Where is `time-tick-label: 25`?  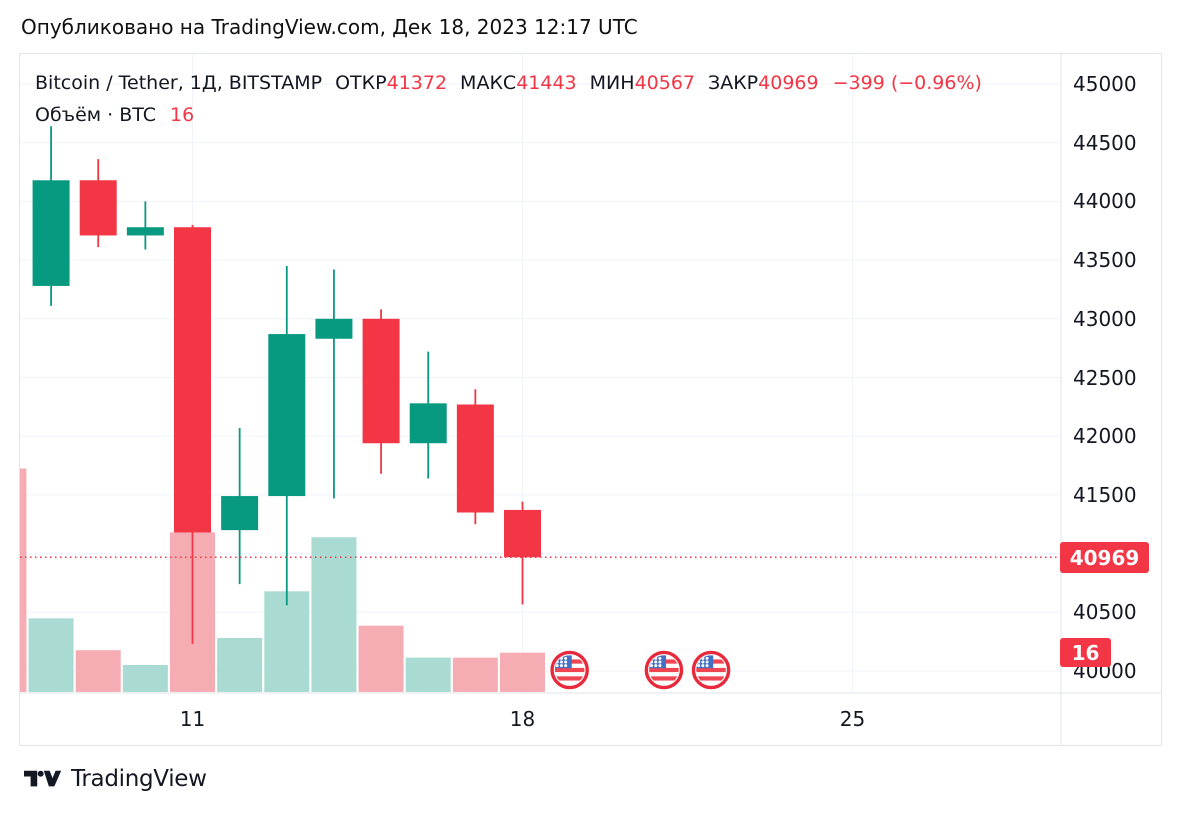 time-tick-label: 25 is located at coordinates (852, 719).